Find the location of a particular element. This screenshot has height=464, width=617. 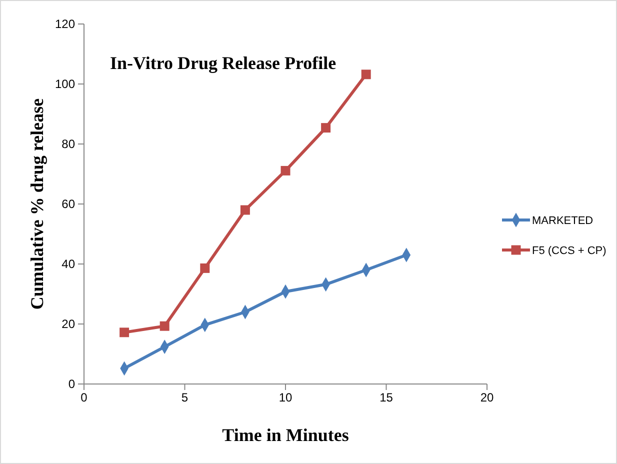

y-tick-label: 80 is located at coordinates (69, 143).